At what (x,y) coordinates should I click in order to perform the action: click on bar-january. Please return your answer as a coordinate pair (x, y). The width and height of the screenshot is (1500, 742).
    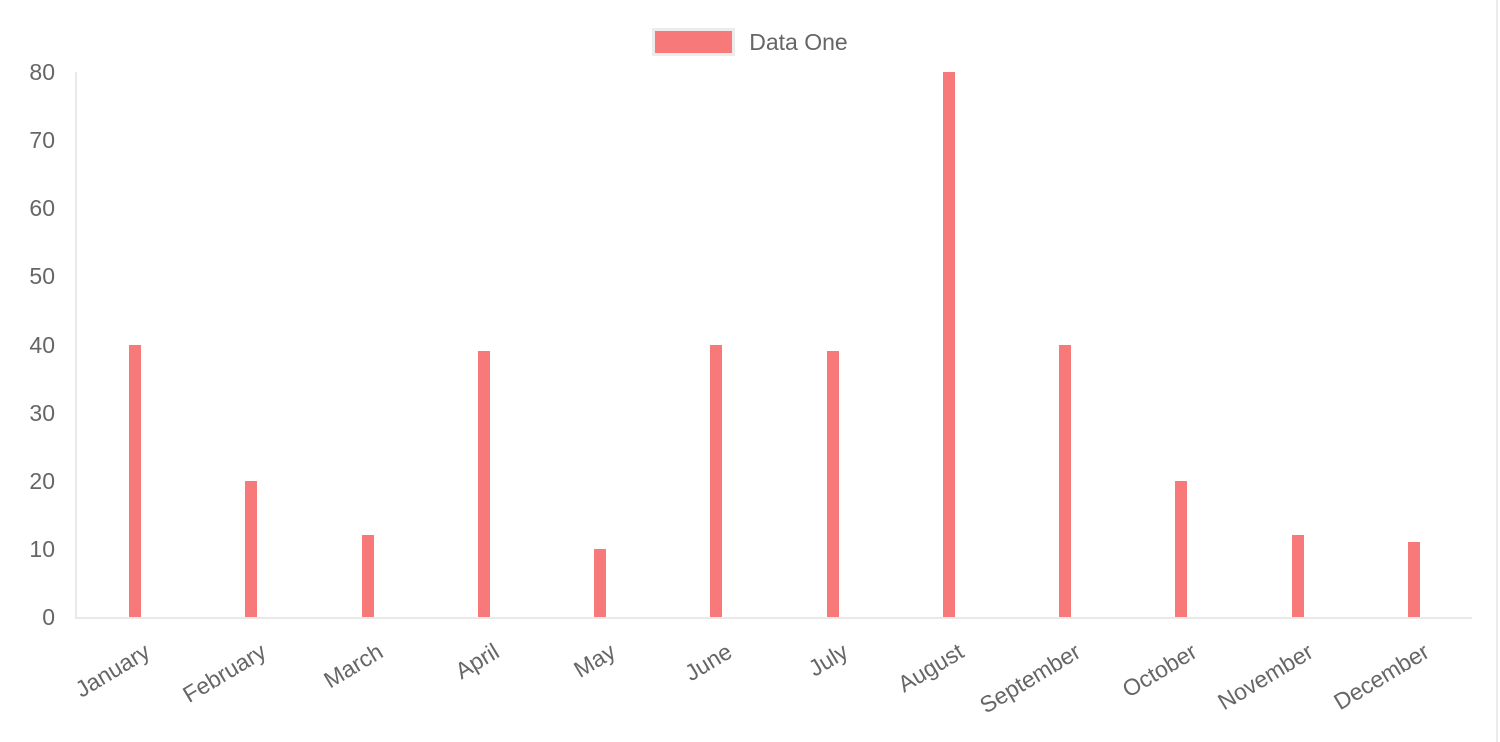
    Looking at the image, I should click on (135, 480).